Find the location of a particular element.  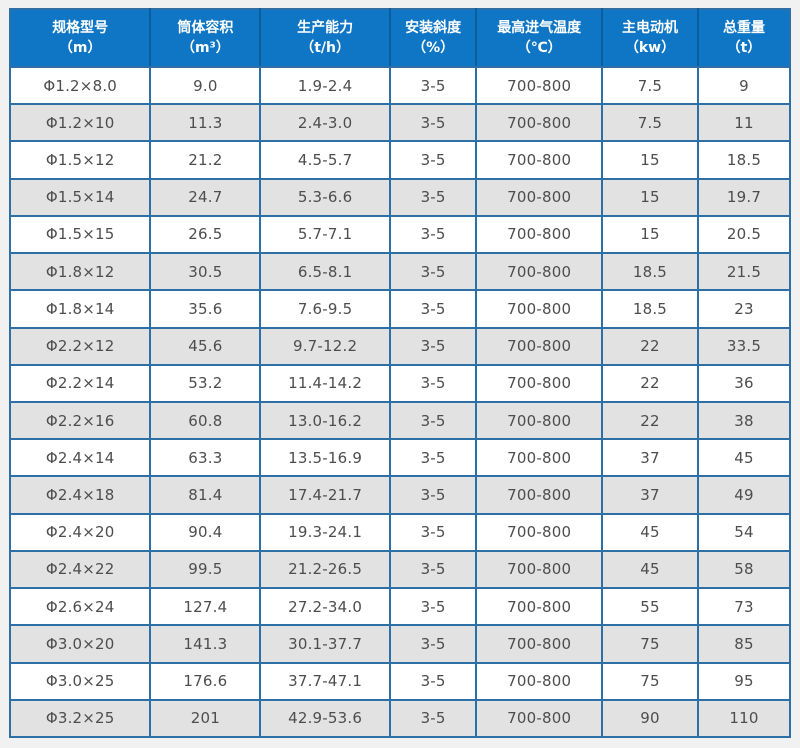

table-row: Φ3.2×25 201 42.9-53.6 3-5 700-800 90 110 is located at coordinates (400, 718).